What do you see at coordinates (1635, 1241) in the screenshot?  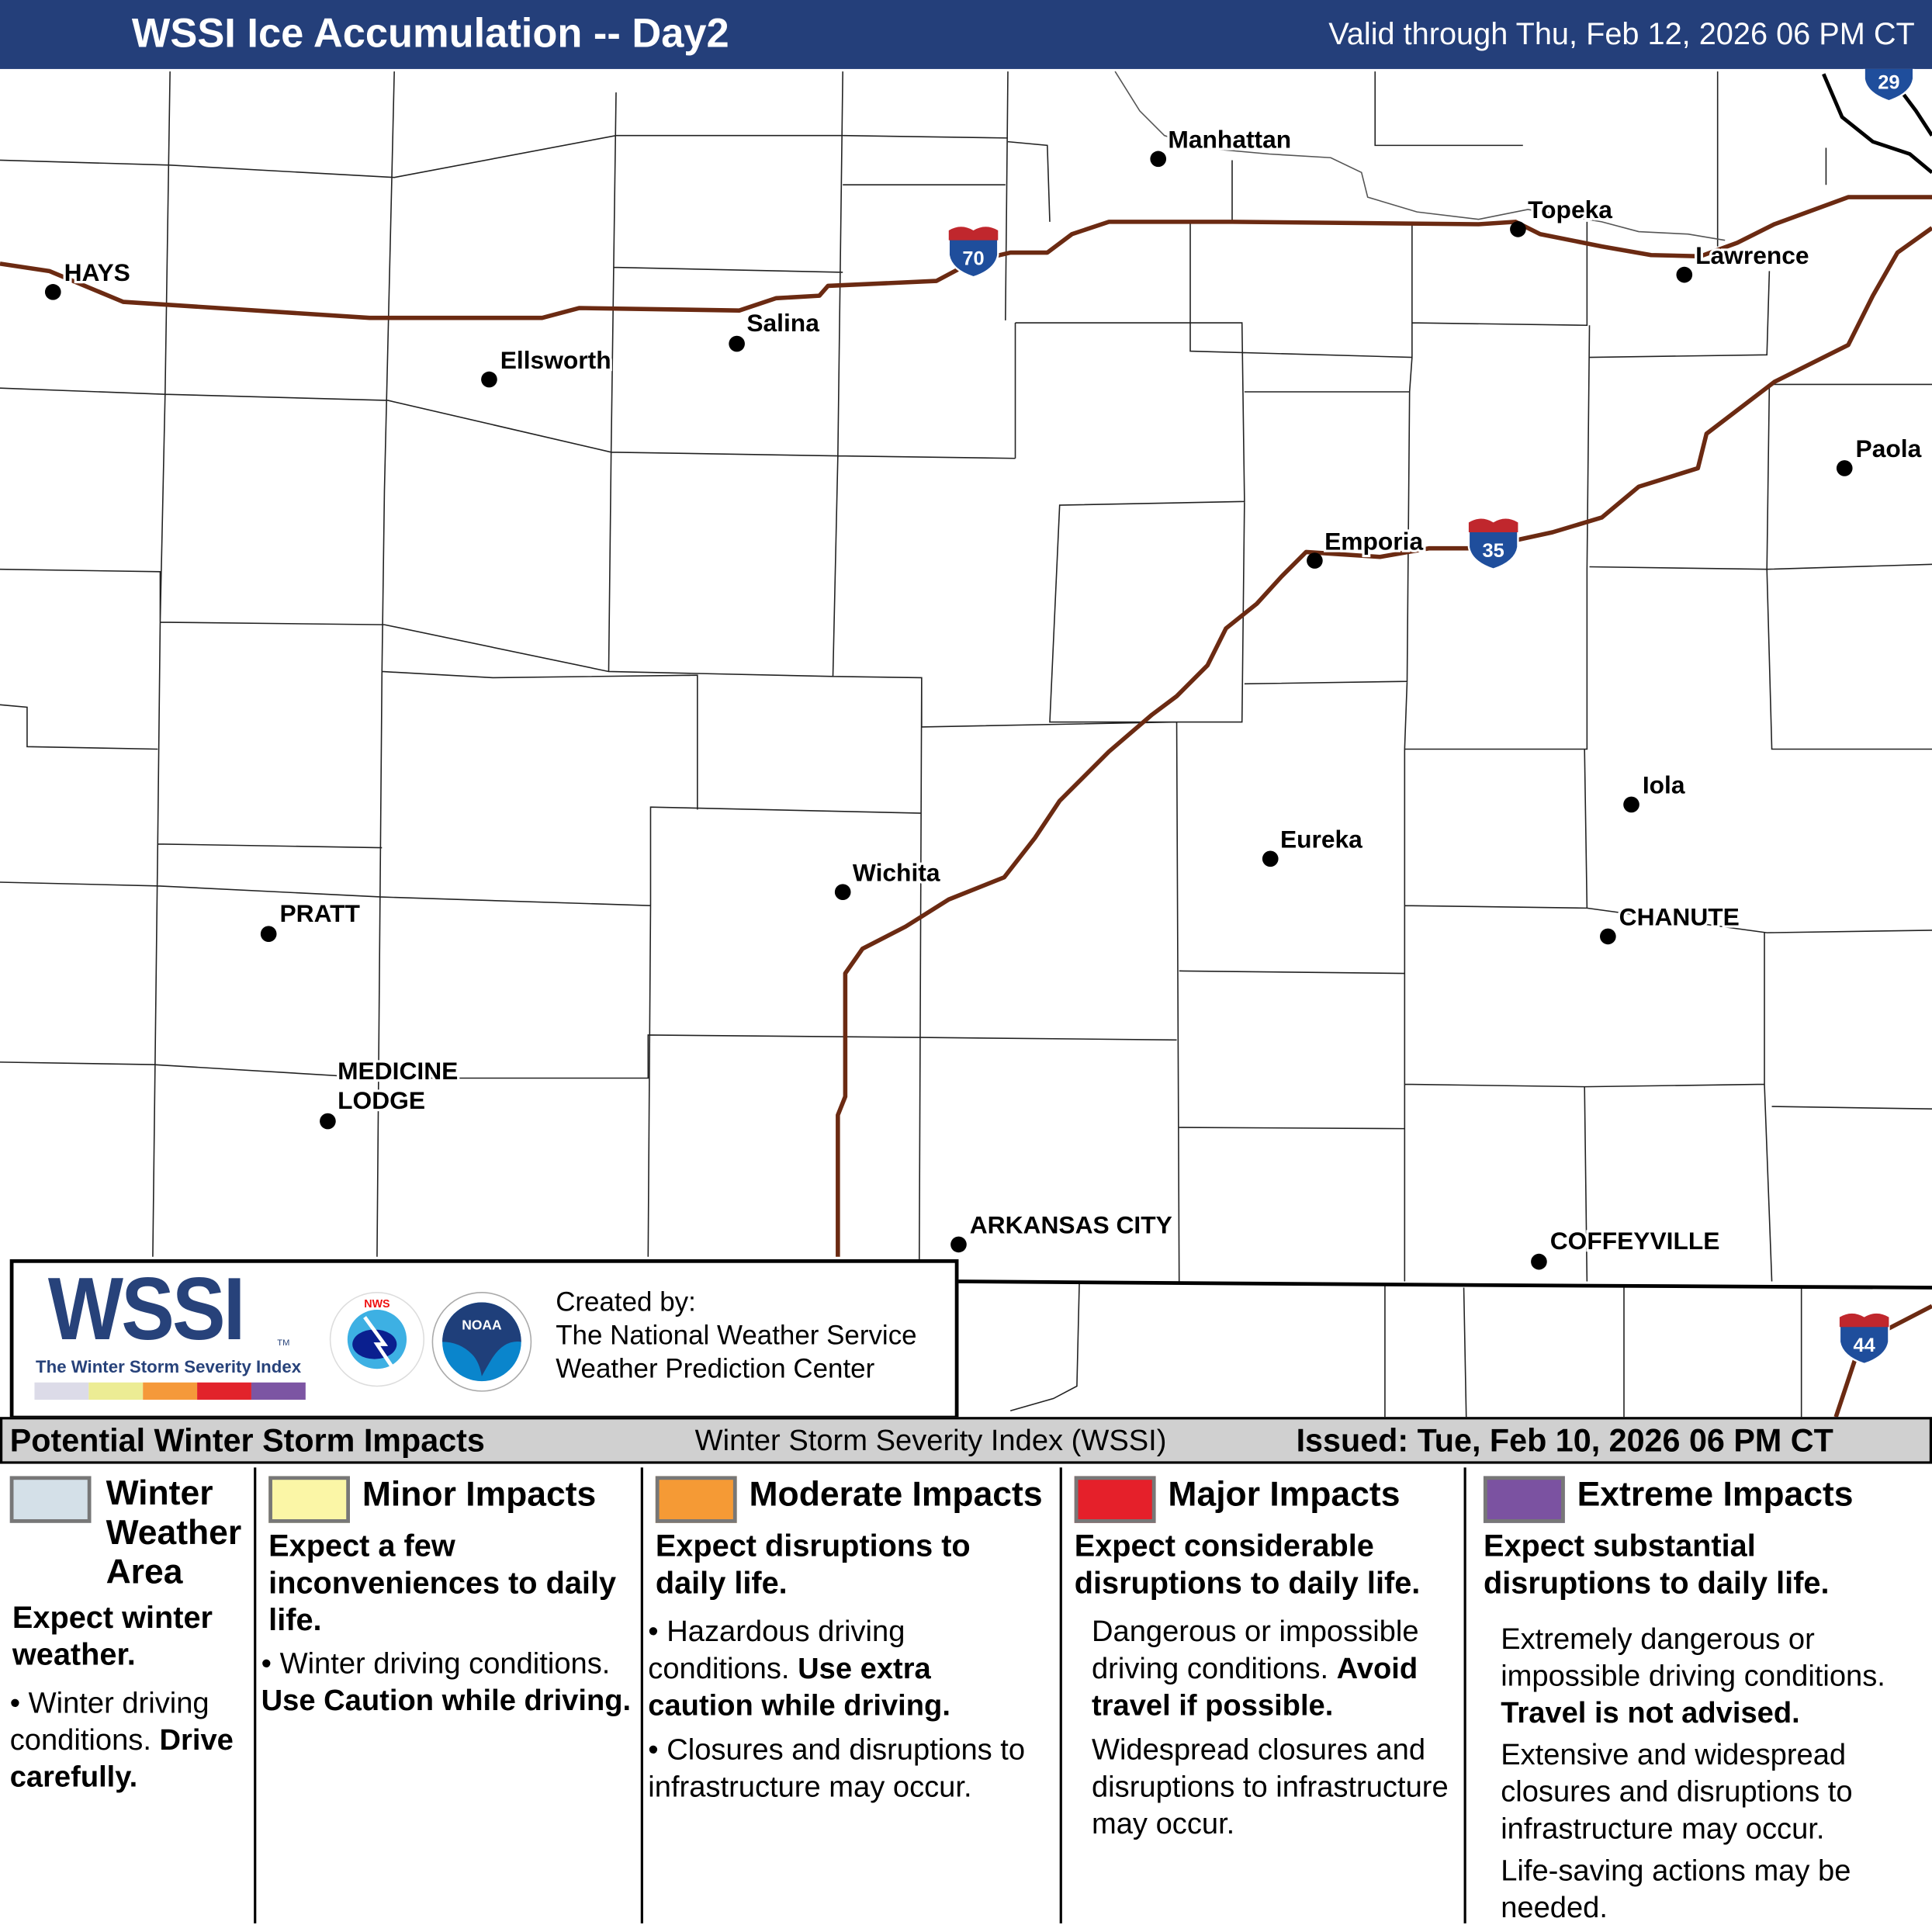 I see `city-label: COFFEYVILLE` at bounding box center [1635, 1241].